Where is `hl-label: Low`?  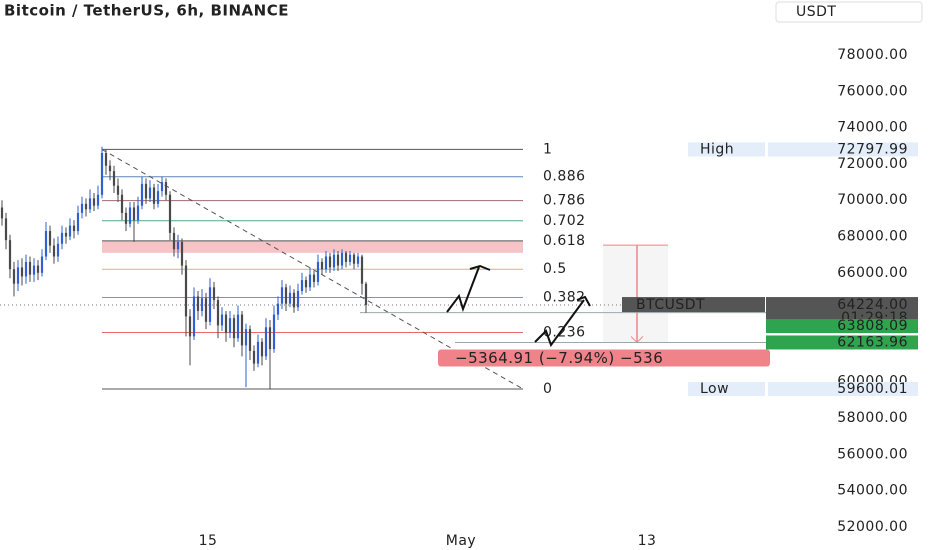
hl-label: Low is located at coordinates (714, 389).